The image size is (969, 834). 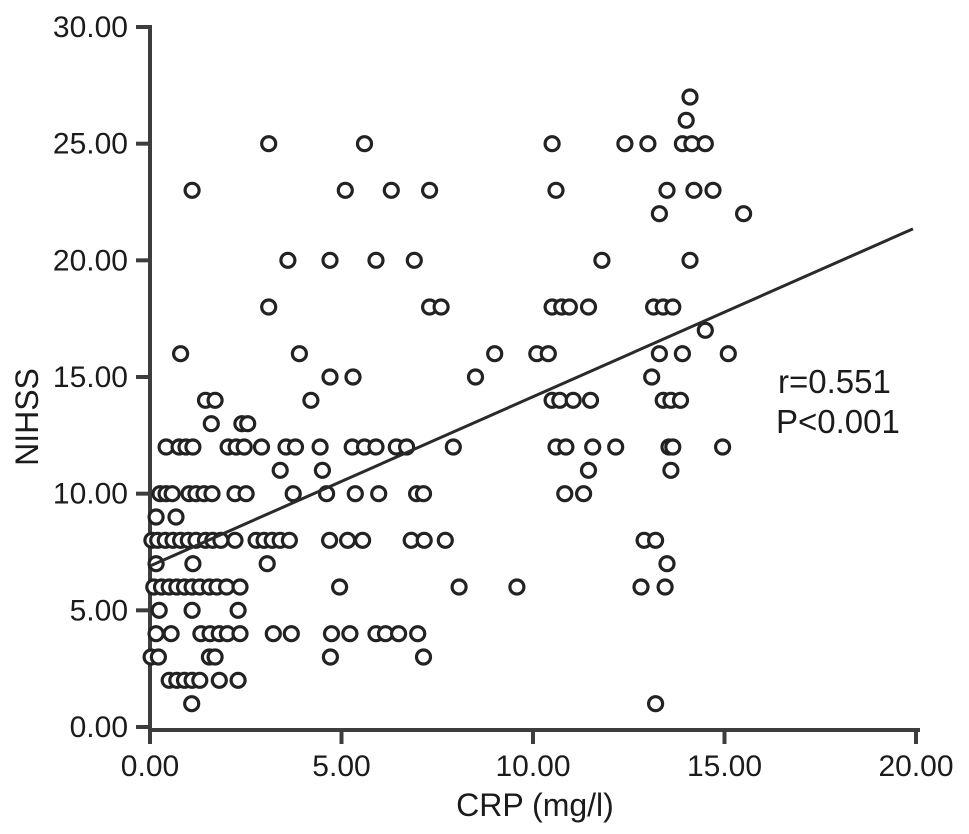 I want to click on y-tick-label: 25.00, so click(x=90, y=144).